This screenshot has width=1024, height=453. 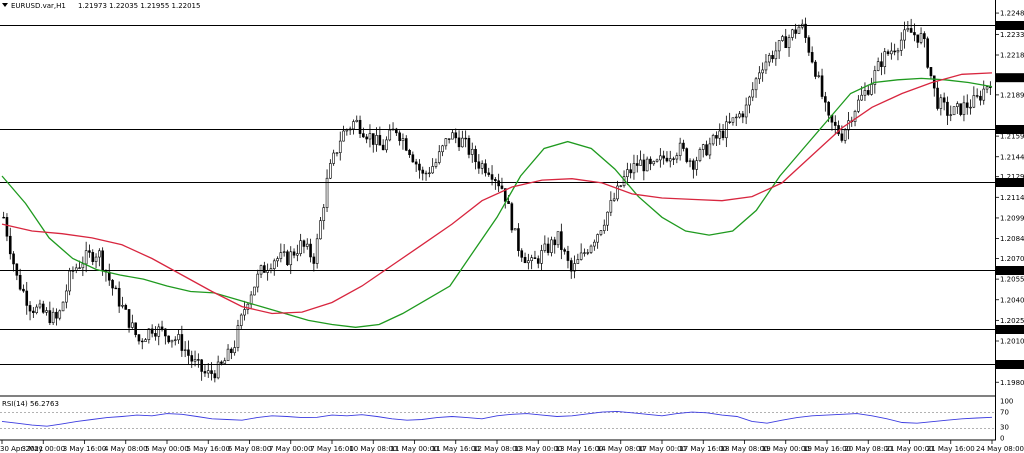 I want to click on rsi-pane: RSI(14) 56.2763, so click(x=498, y=420).